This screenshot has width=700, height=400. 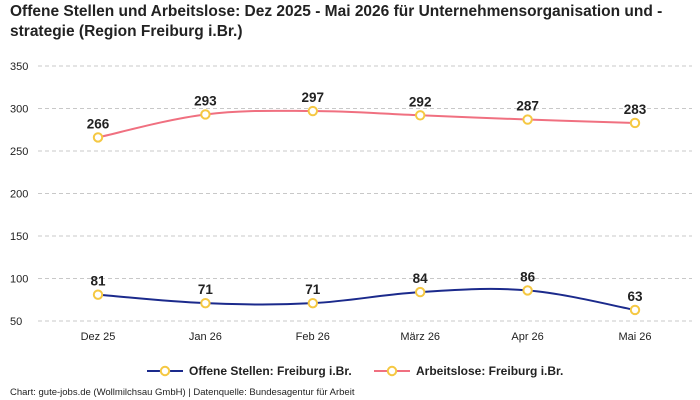 I want to click on legend-item: Arbeitslose: Freiburg i.Br., so click(x=468, y=371).